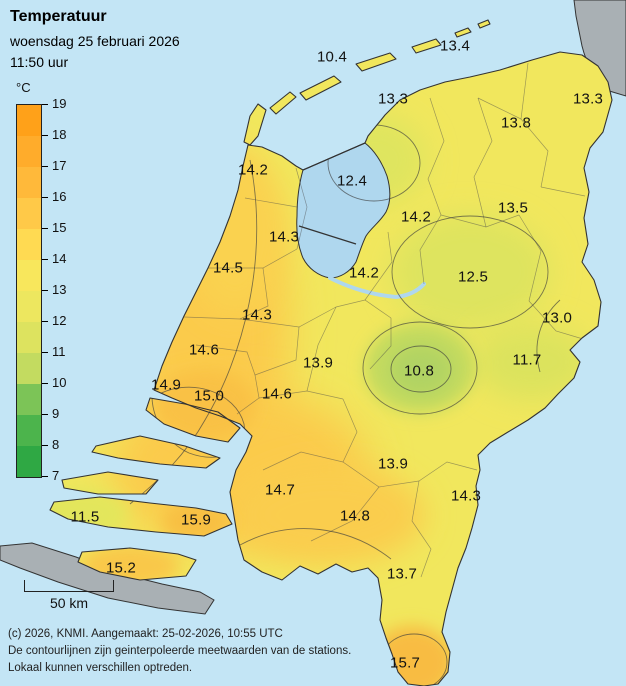 The image size is (626, 686). Describe the element at coordinates (196, 520) in the screenshot. I see `station-temp-label: 15.9` at that location.